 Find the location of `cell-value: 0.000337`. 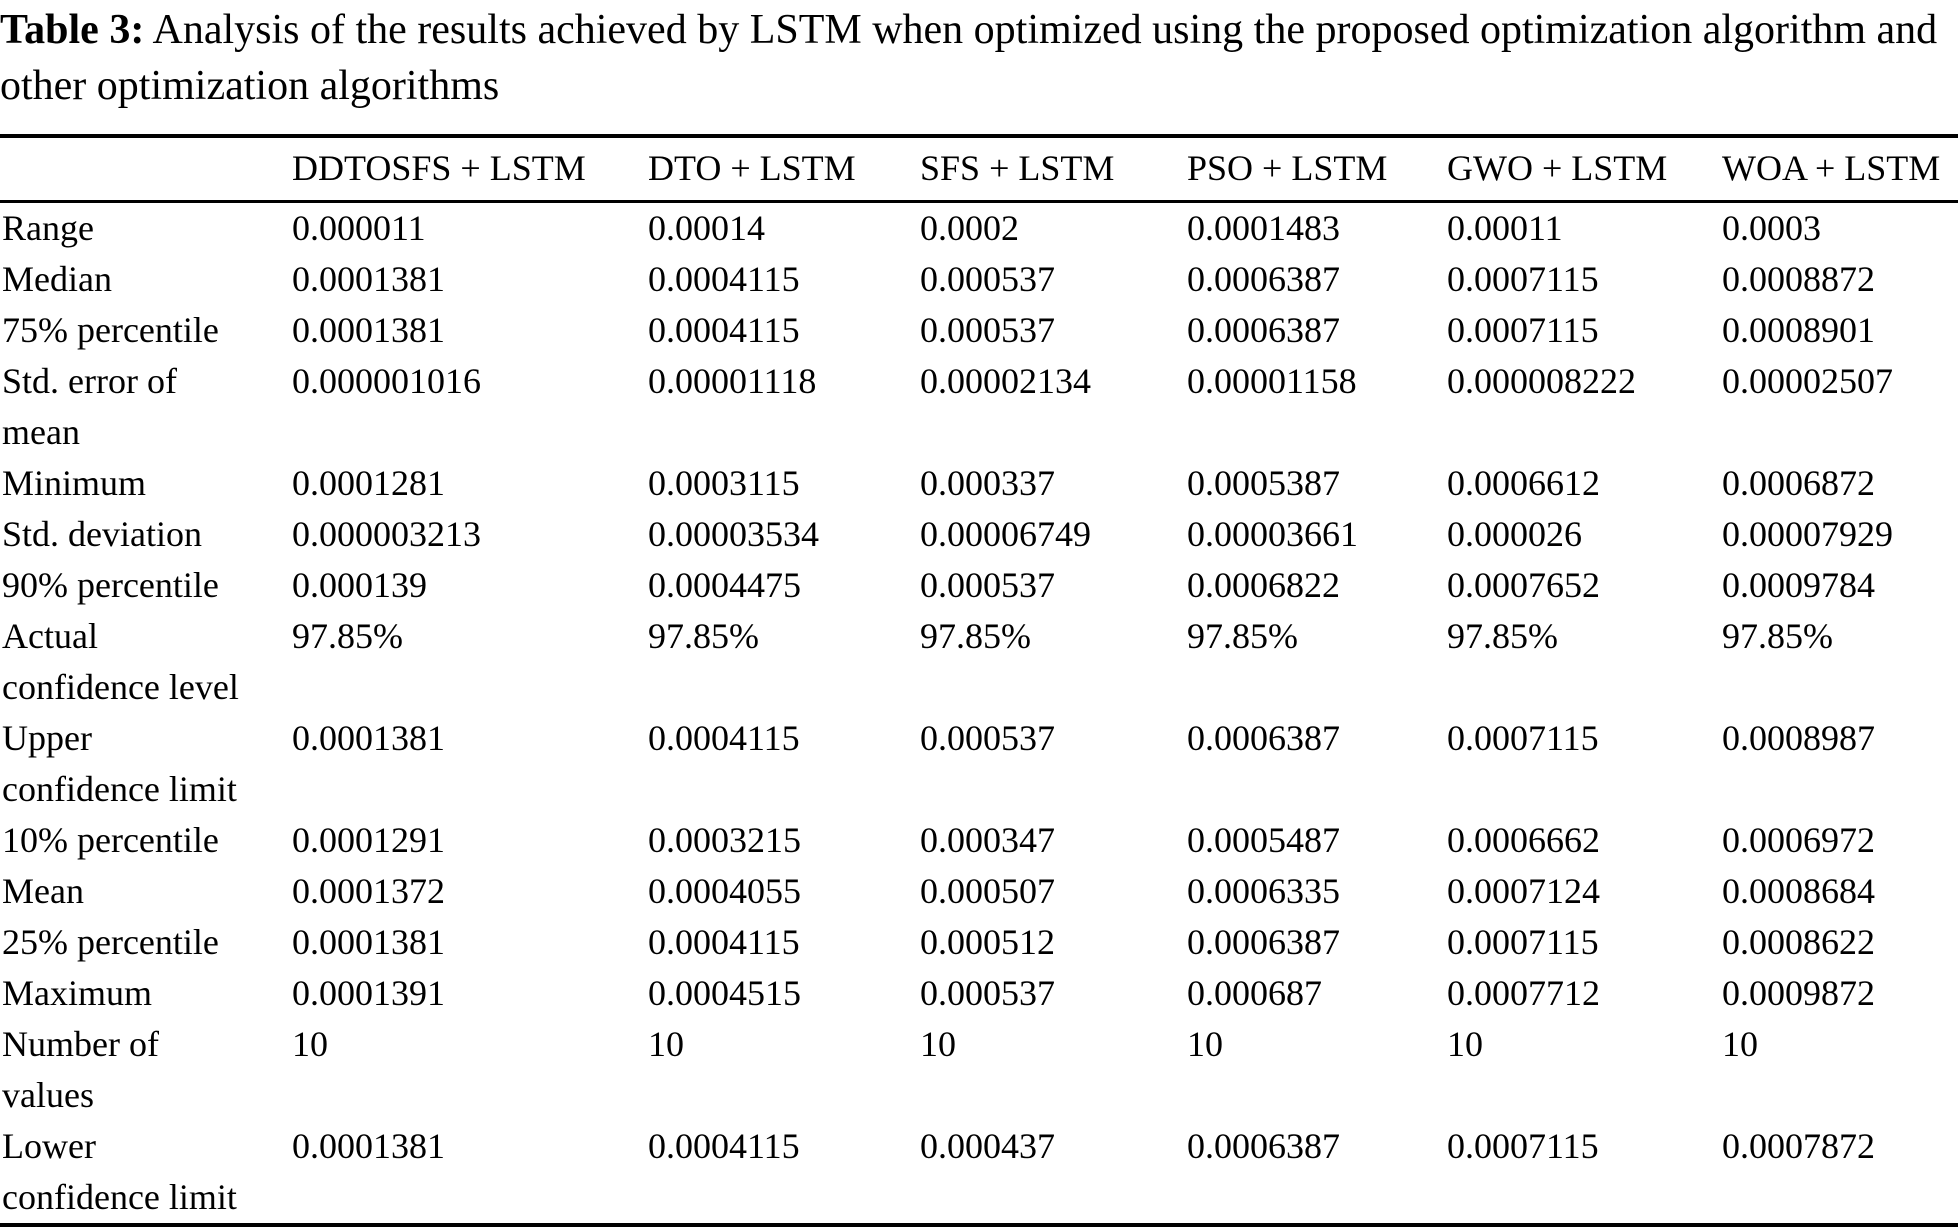

cell-value: 0.000337 is located at coordinates (987, 483).